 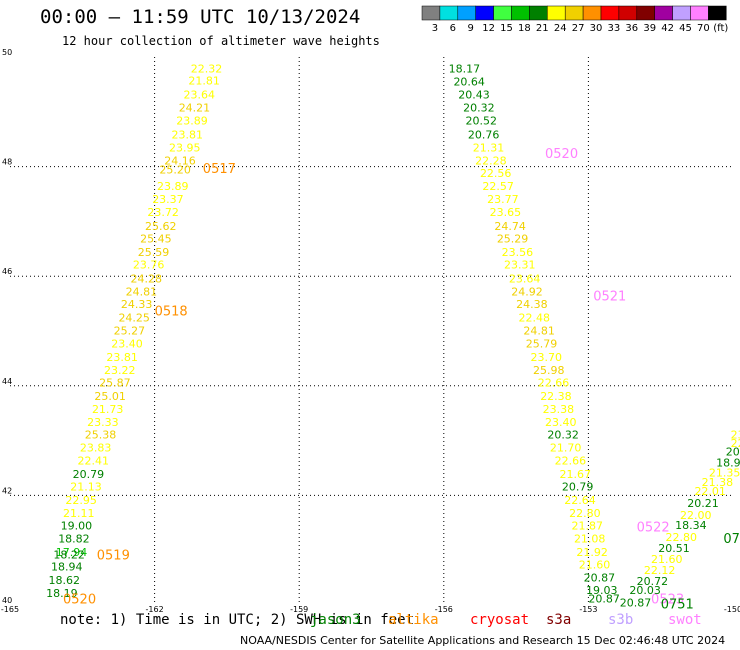 What do you see at coordinates (703, 503) in the screenshot?
I see `wave-height-value: 20.21` at bounding box center [703, 503].